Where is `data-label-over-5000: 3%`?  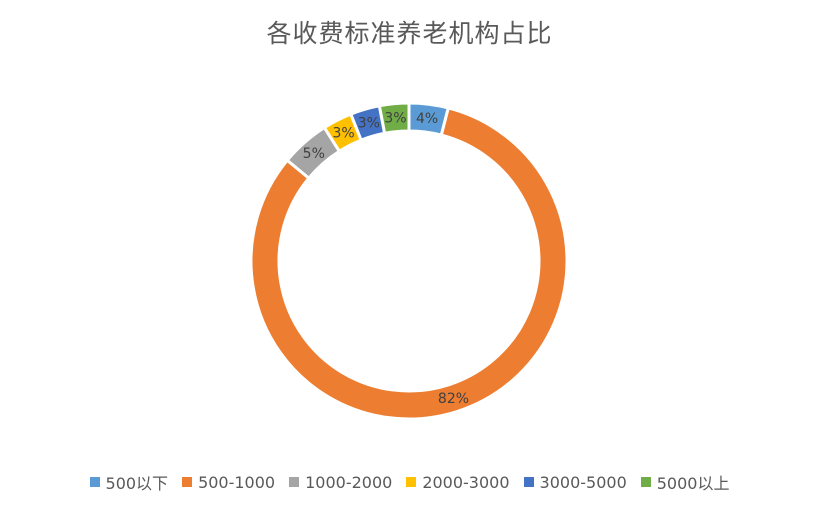
data-label-over-5000: 3% is located at coordinates (395, 119).